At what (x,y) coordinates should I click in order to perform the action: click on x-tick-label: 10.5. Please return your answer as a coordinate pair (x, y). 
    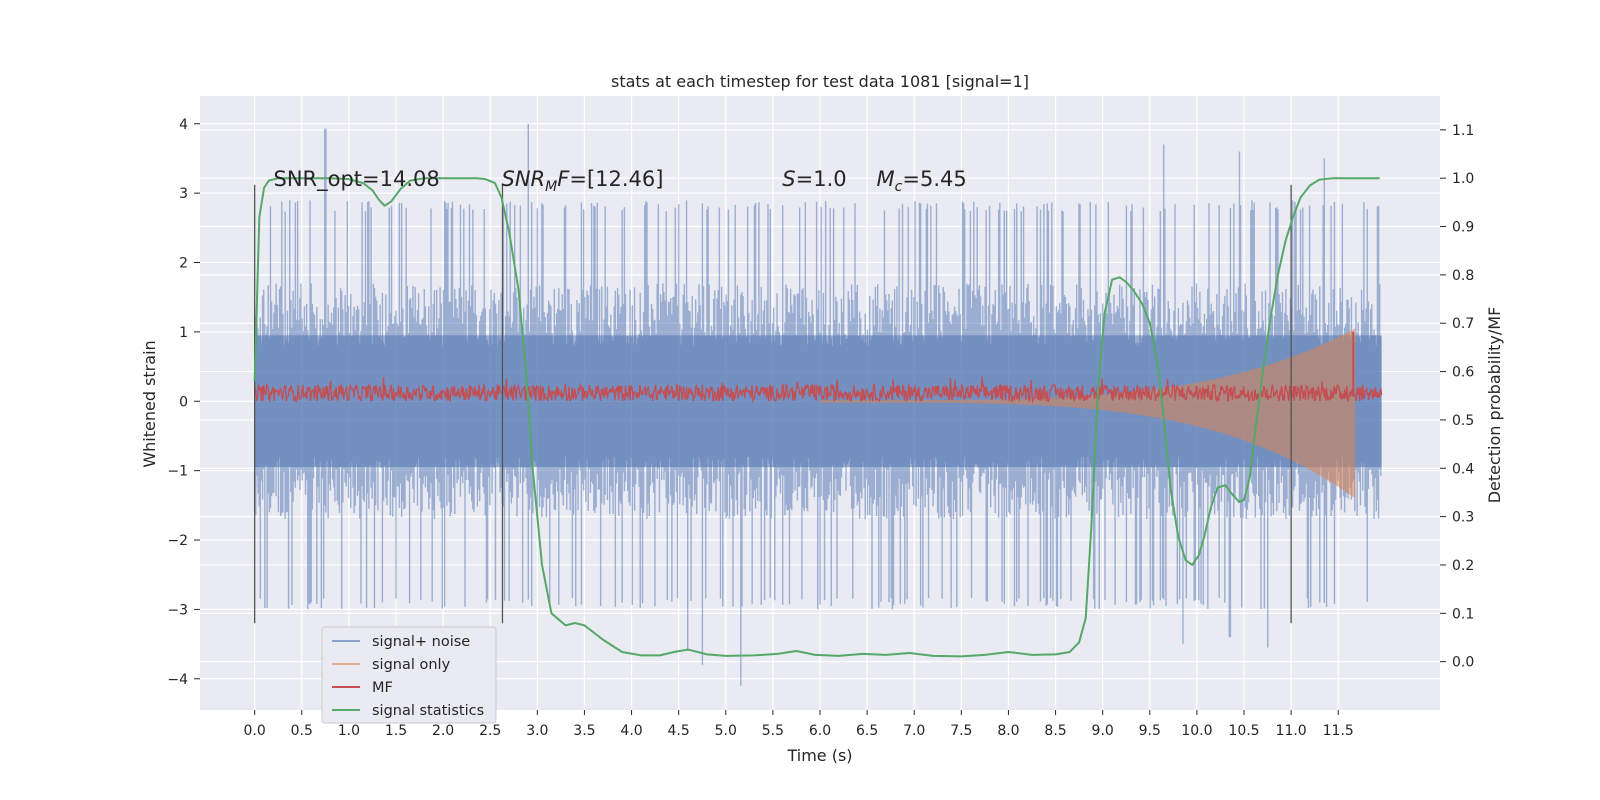
    Looking at the image, I should click on (1243, 731).